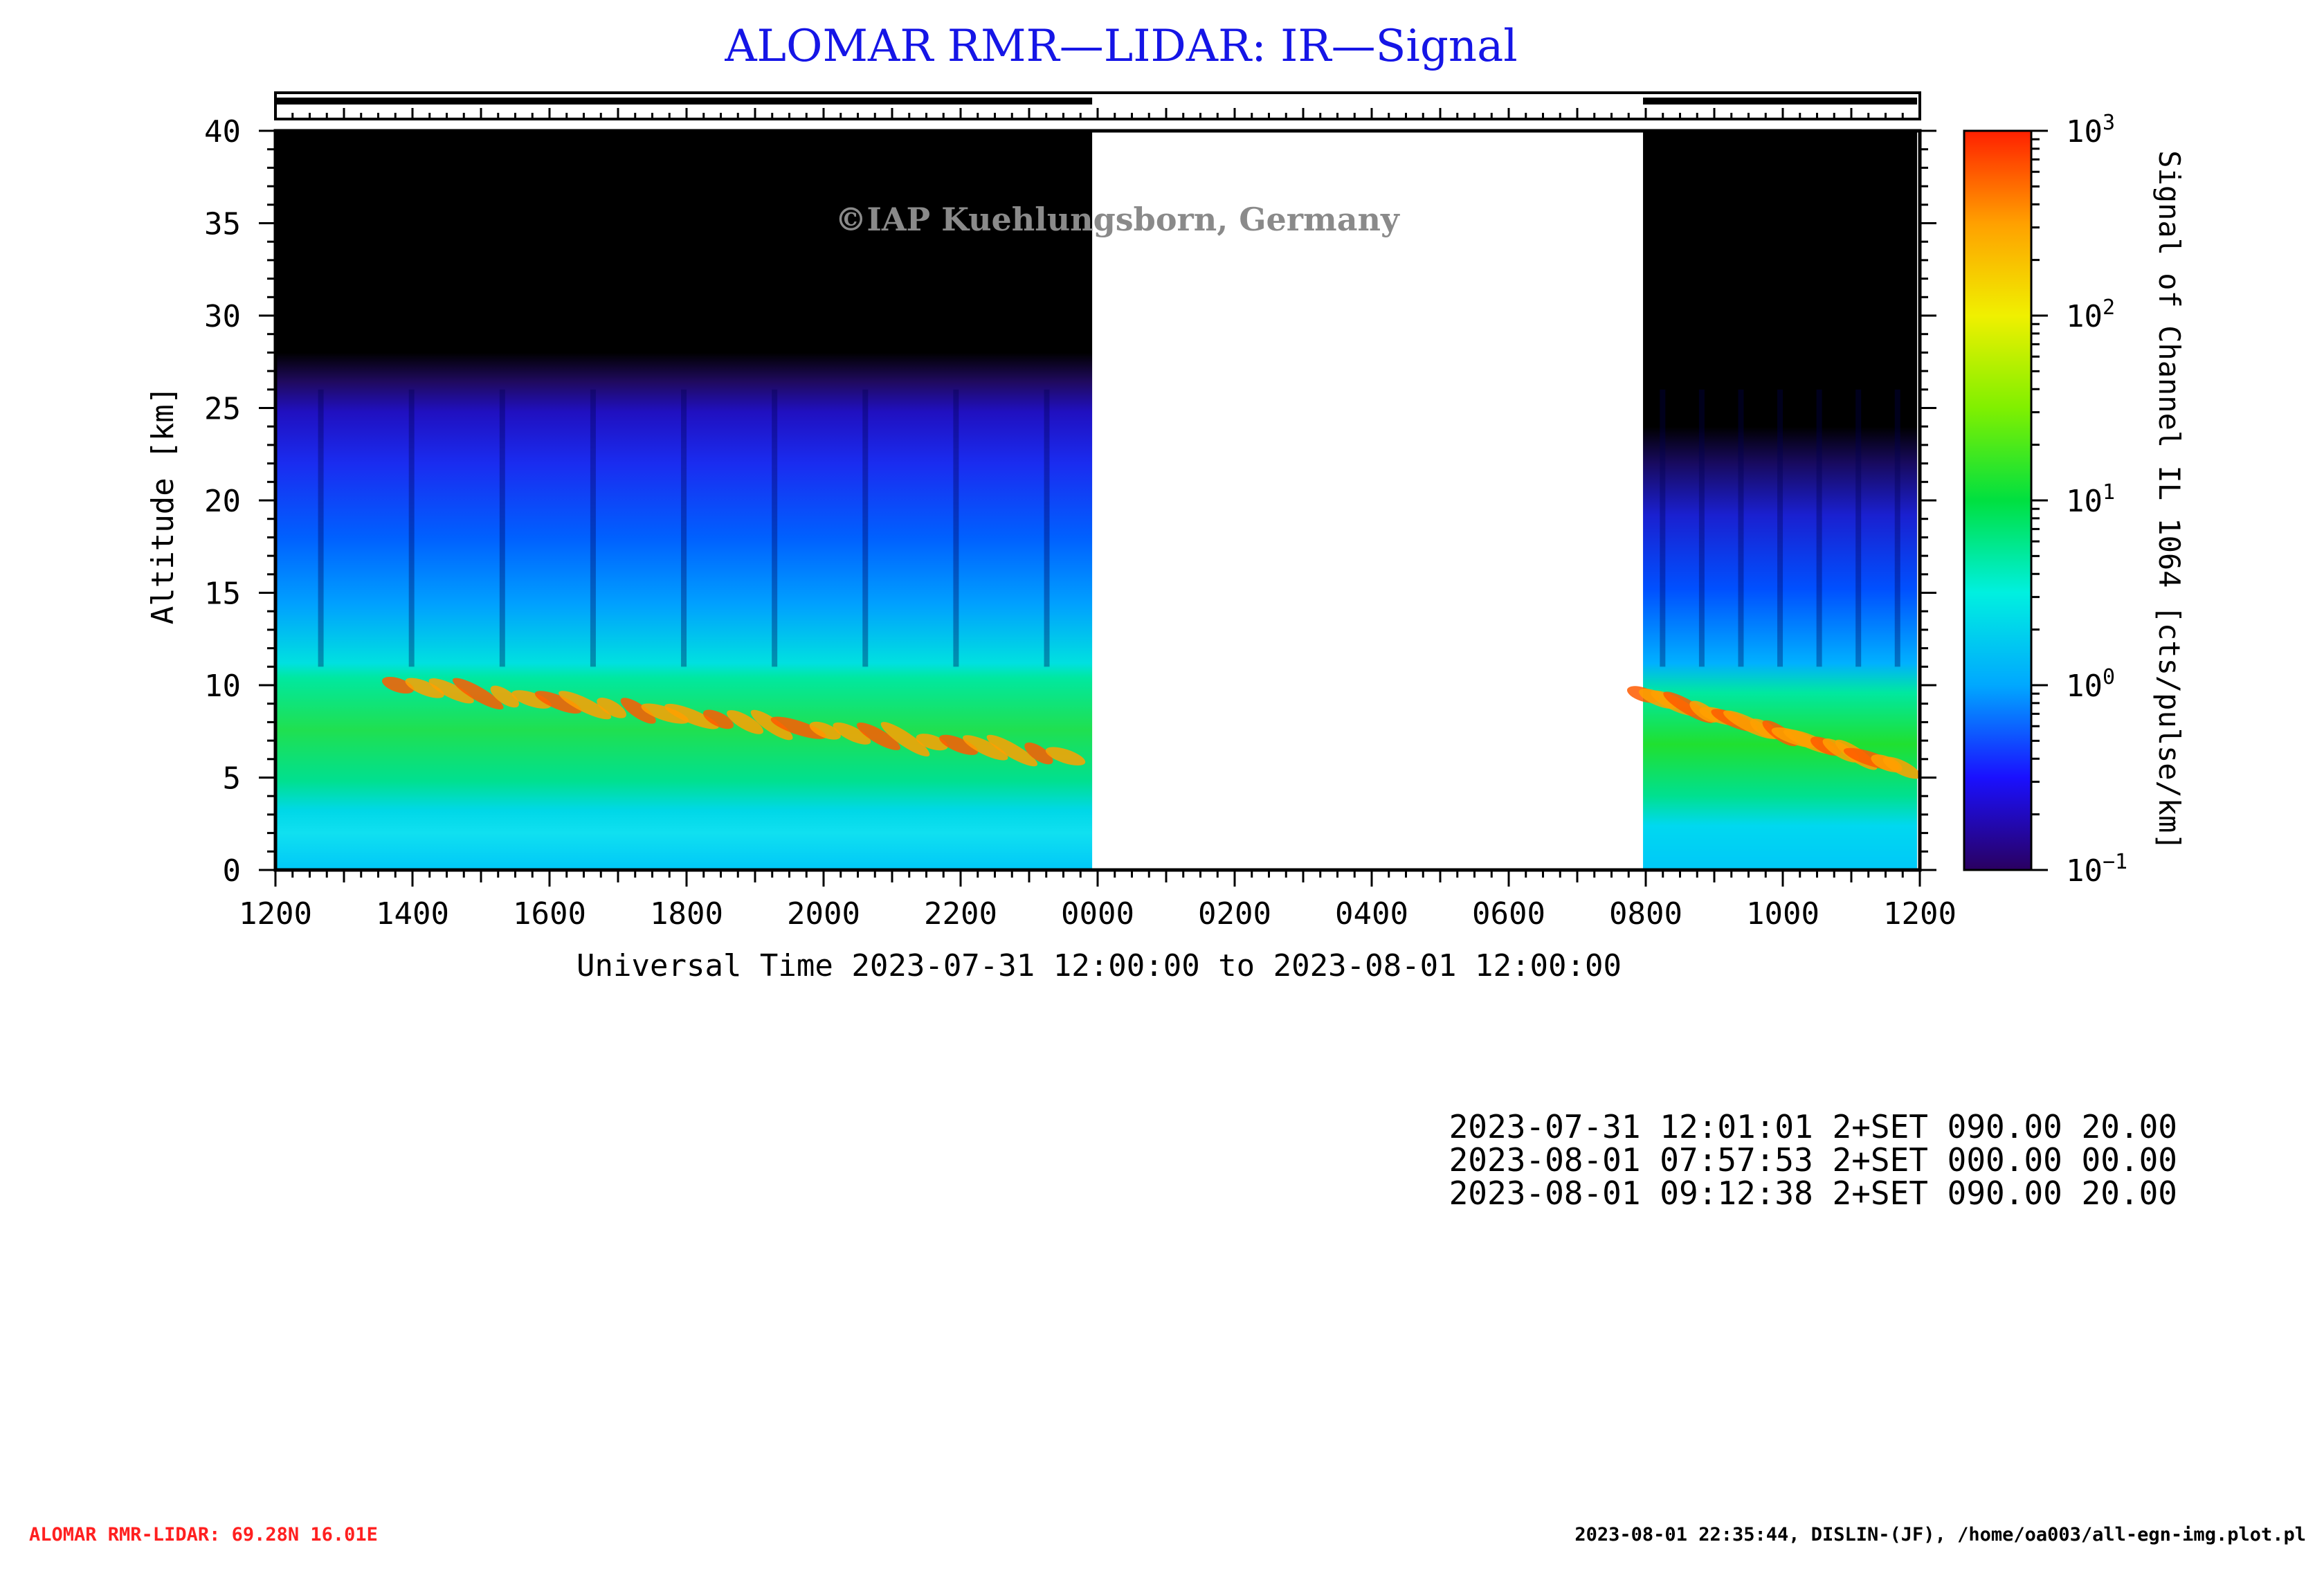 This screenshot has height=1569, width=2324. What do you see at coordinates (233, 871) in the screenshot?
I see `y-tick-label: 0` at bounding box center [233, 871].